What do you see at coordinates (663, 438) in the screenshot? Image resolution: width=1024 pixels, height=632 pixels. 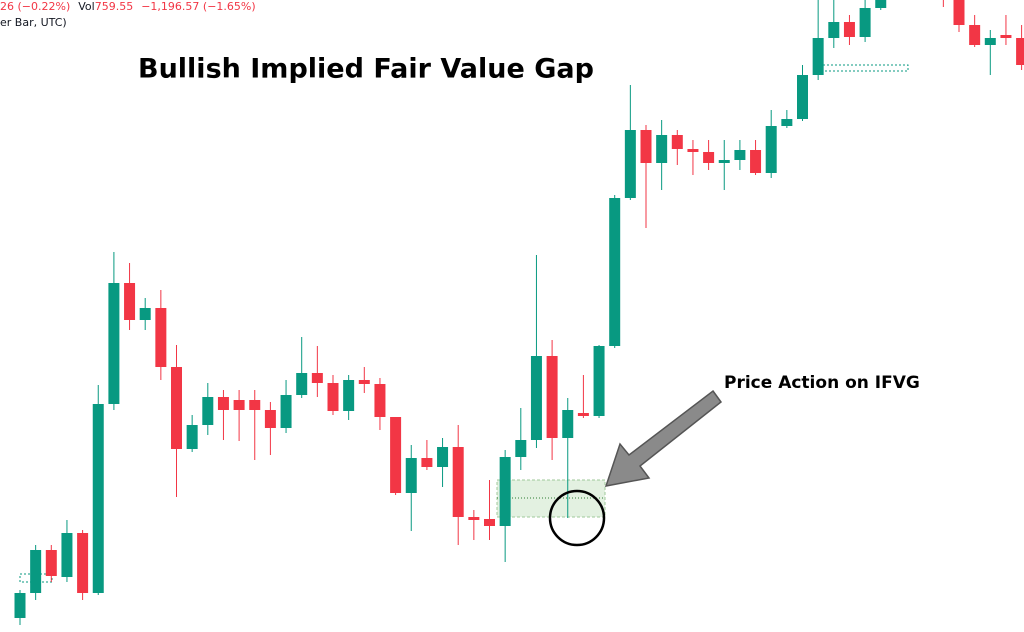 I see `arrow` at bounding box center [663, 438].